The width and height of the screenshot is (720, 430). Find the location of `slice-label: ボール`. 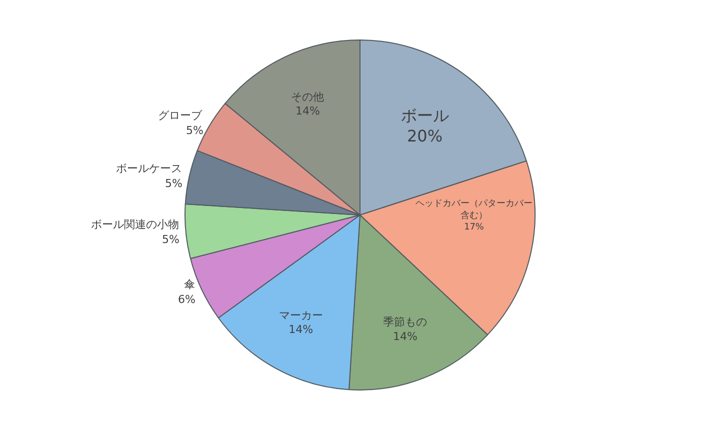

slice-label: ボール is located at coordinates (424, 115).